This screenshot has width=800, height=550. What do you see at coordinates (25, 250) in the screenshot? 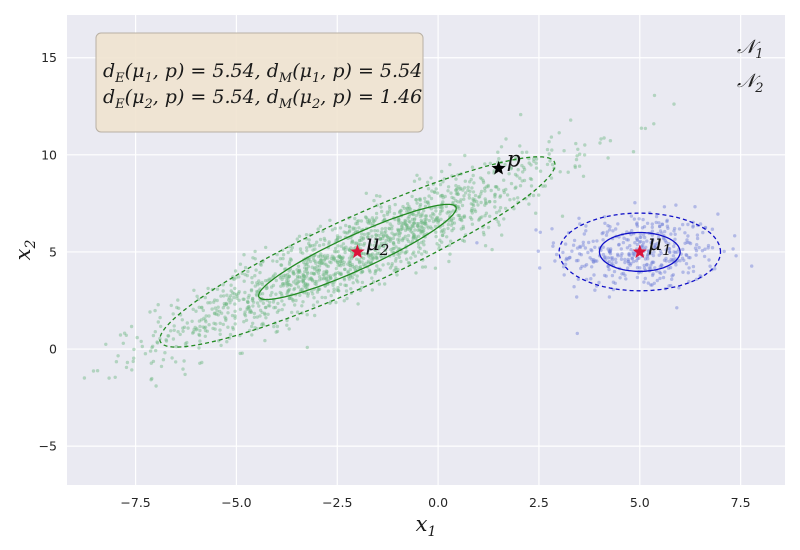
I see `svg-text: x2` at bounding box center [25, 250].